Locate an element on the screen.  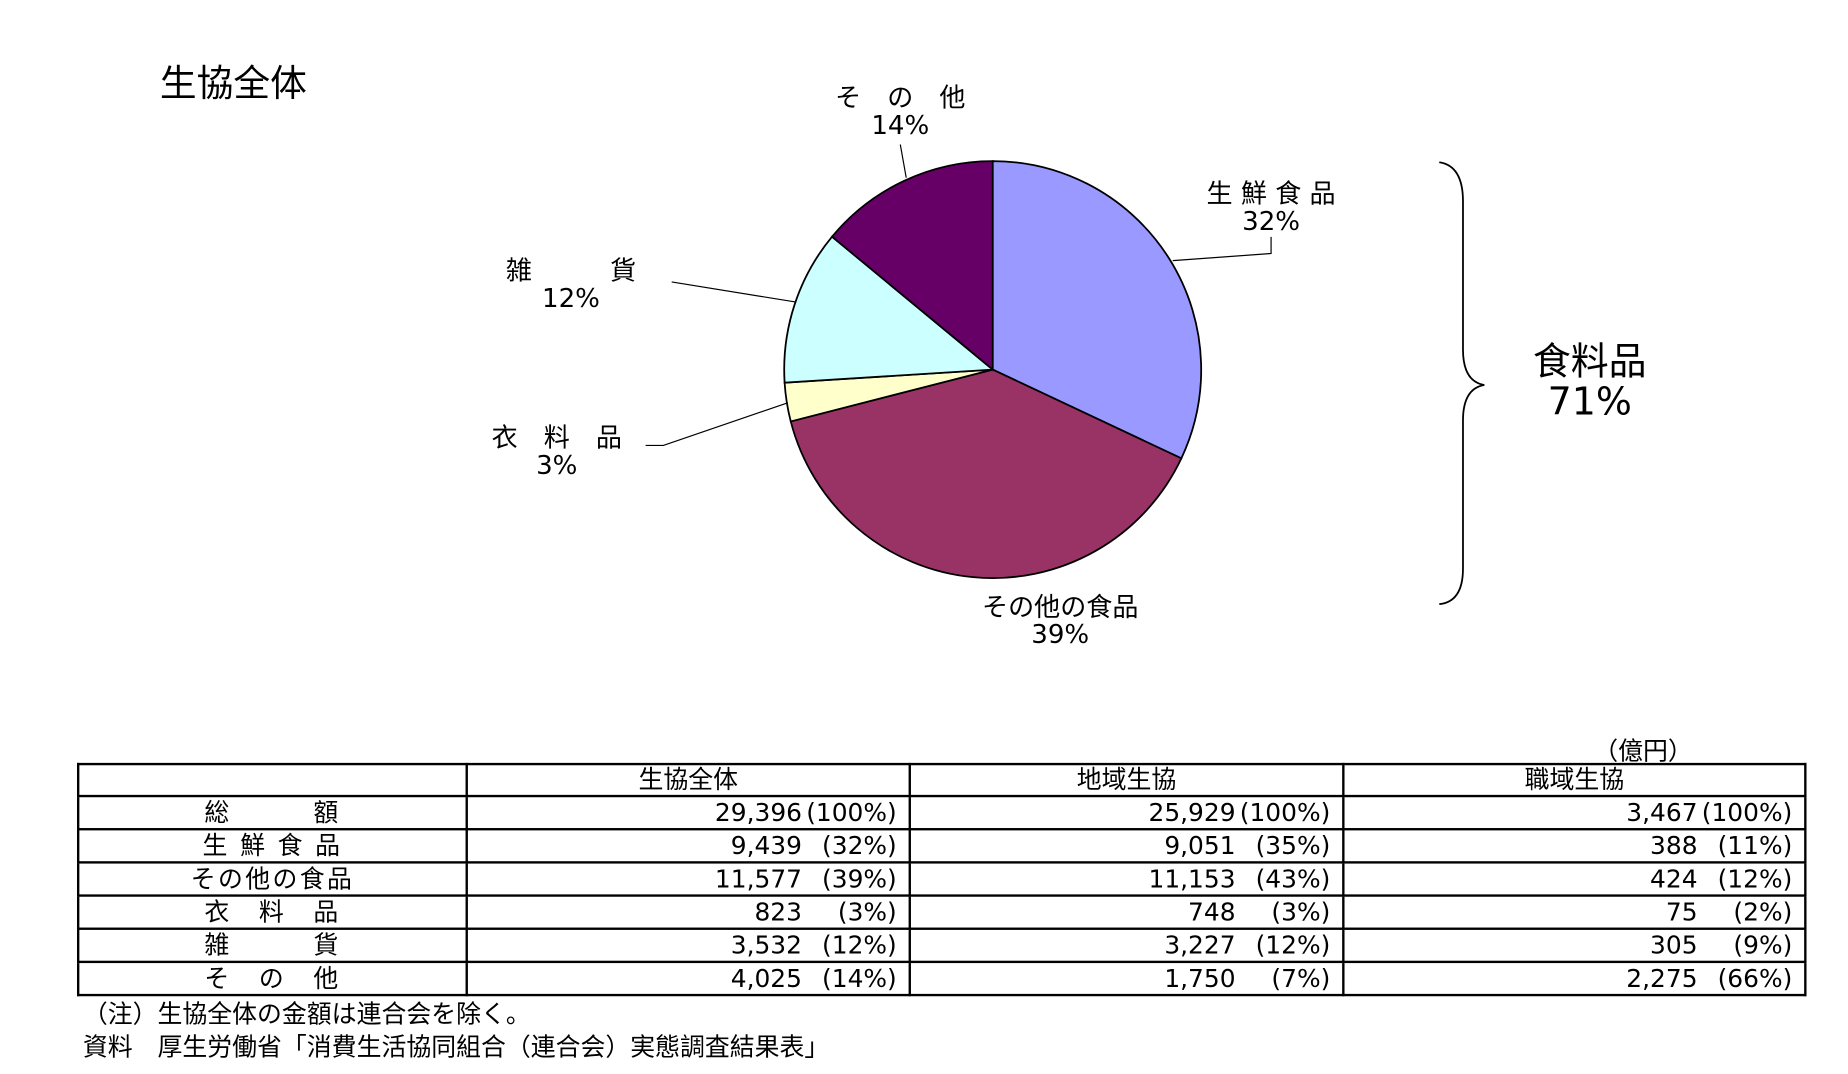
table-cell: 11,577 (39%) is located at coordinates (688, 879).